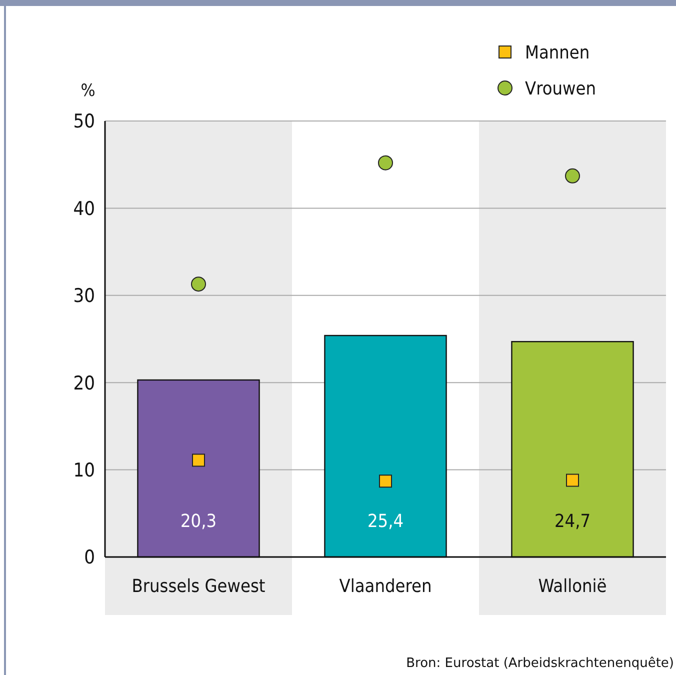 The width and height of the screenshot is (676, 675). Describe the element at coordinates (385, 586) in the screenshot. I see `x-tick-label: Vlaanderen` at that location.